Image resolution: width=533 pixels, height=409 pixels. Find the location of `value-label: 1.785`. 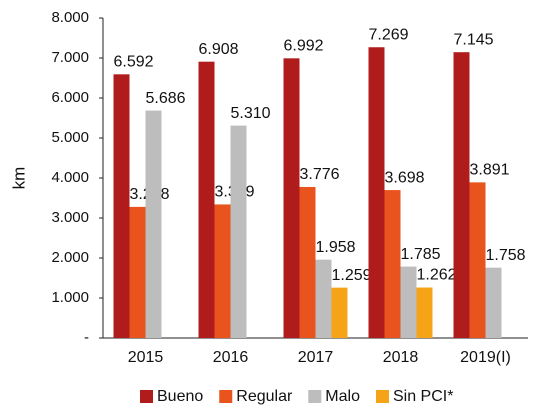

value-label: 1.785 is located at coordinates (420, 254).